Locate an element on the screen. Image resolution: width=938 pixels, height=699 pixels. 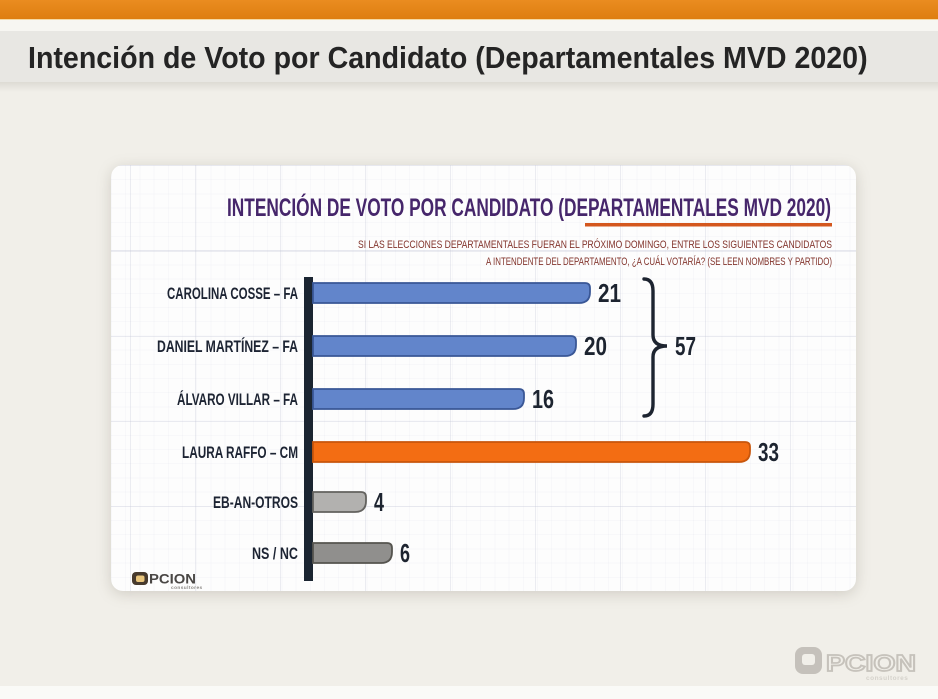
svg-text: LAURA RAFFO – CM is located at coordinates (240, 453).